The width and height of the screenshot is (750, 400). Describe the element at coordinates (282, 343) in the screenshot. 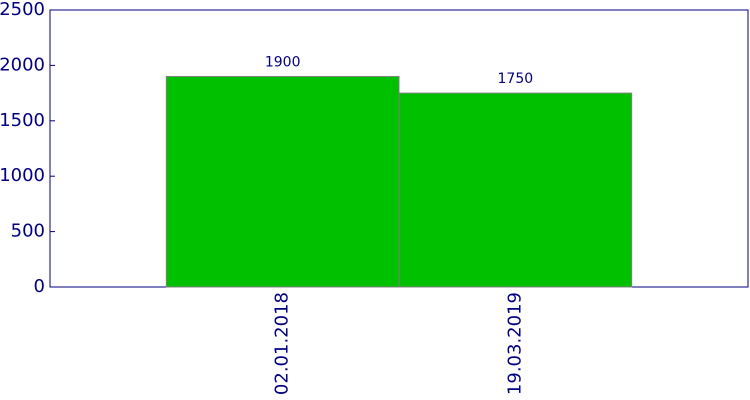

I see `x-tick-label: 02.01.2018` at that location.